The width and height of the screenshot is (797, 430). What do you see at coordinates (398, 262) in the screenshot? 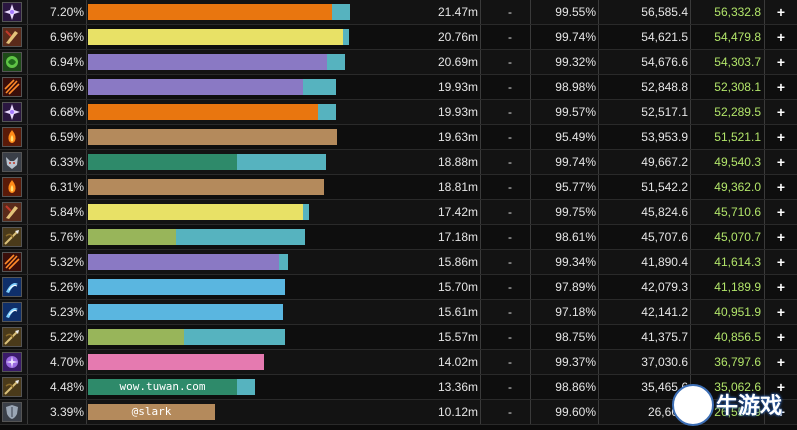
I see `table-row: 5.32% 15.86m - 99.34% 41,890.4 41,614.3 +` at bounding box center [398, 262].